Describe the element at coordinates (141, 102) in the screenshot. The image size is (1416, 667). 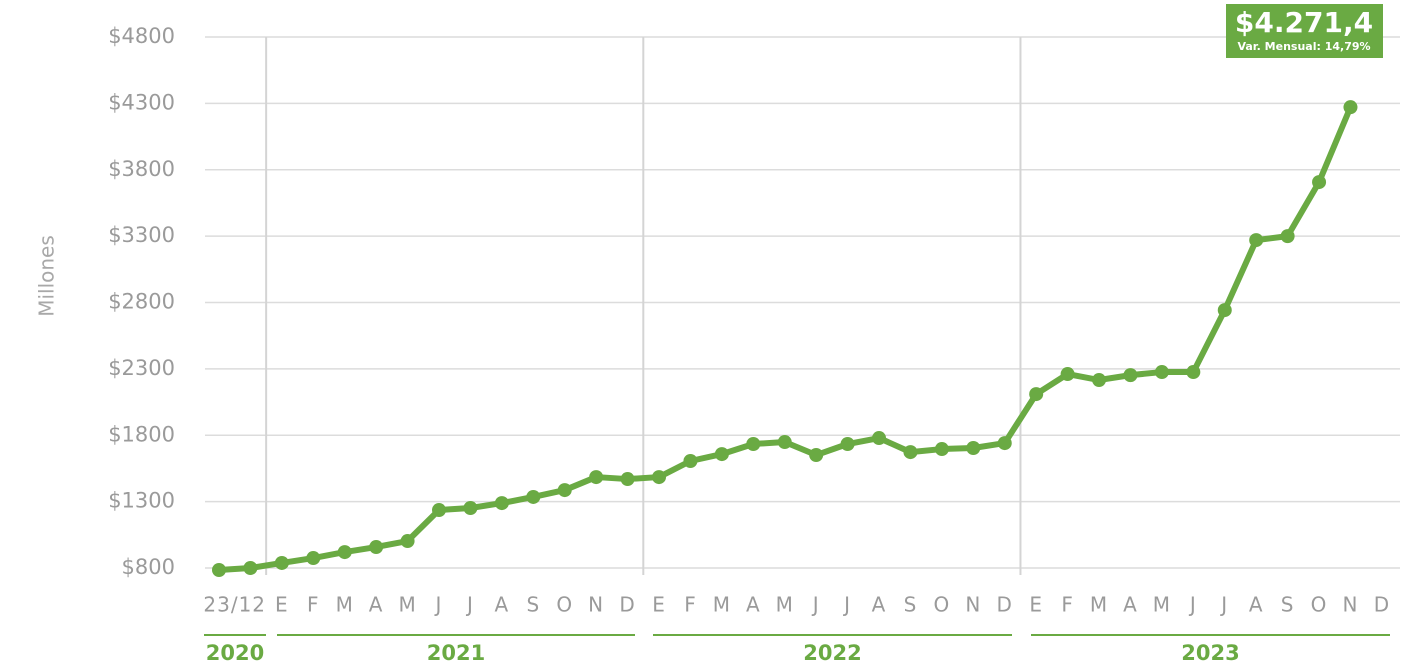
I see `y-tick-label: $4300` at that location.